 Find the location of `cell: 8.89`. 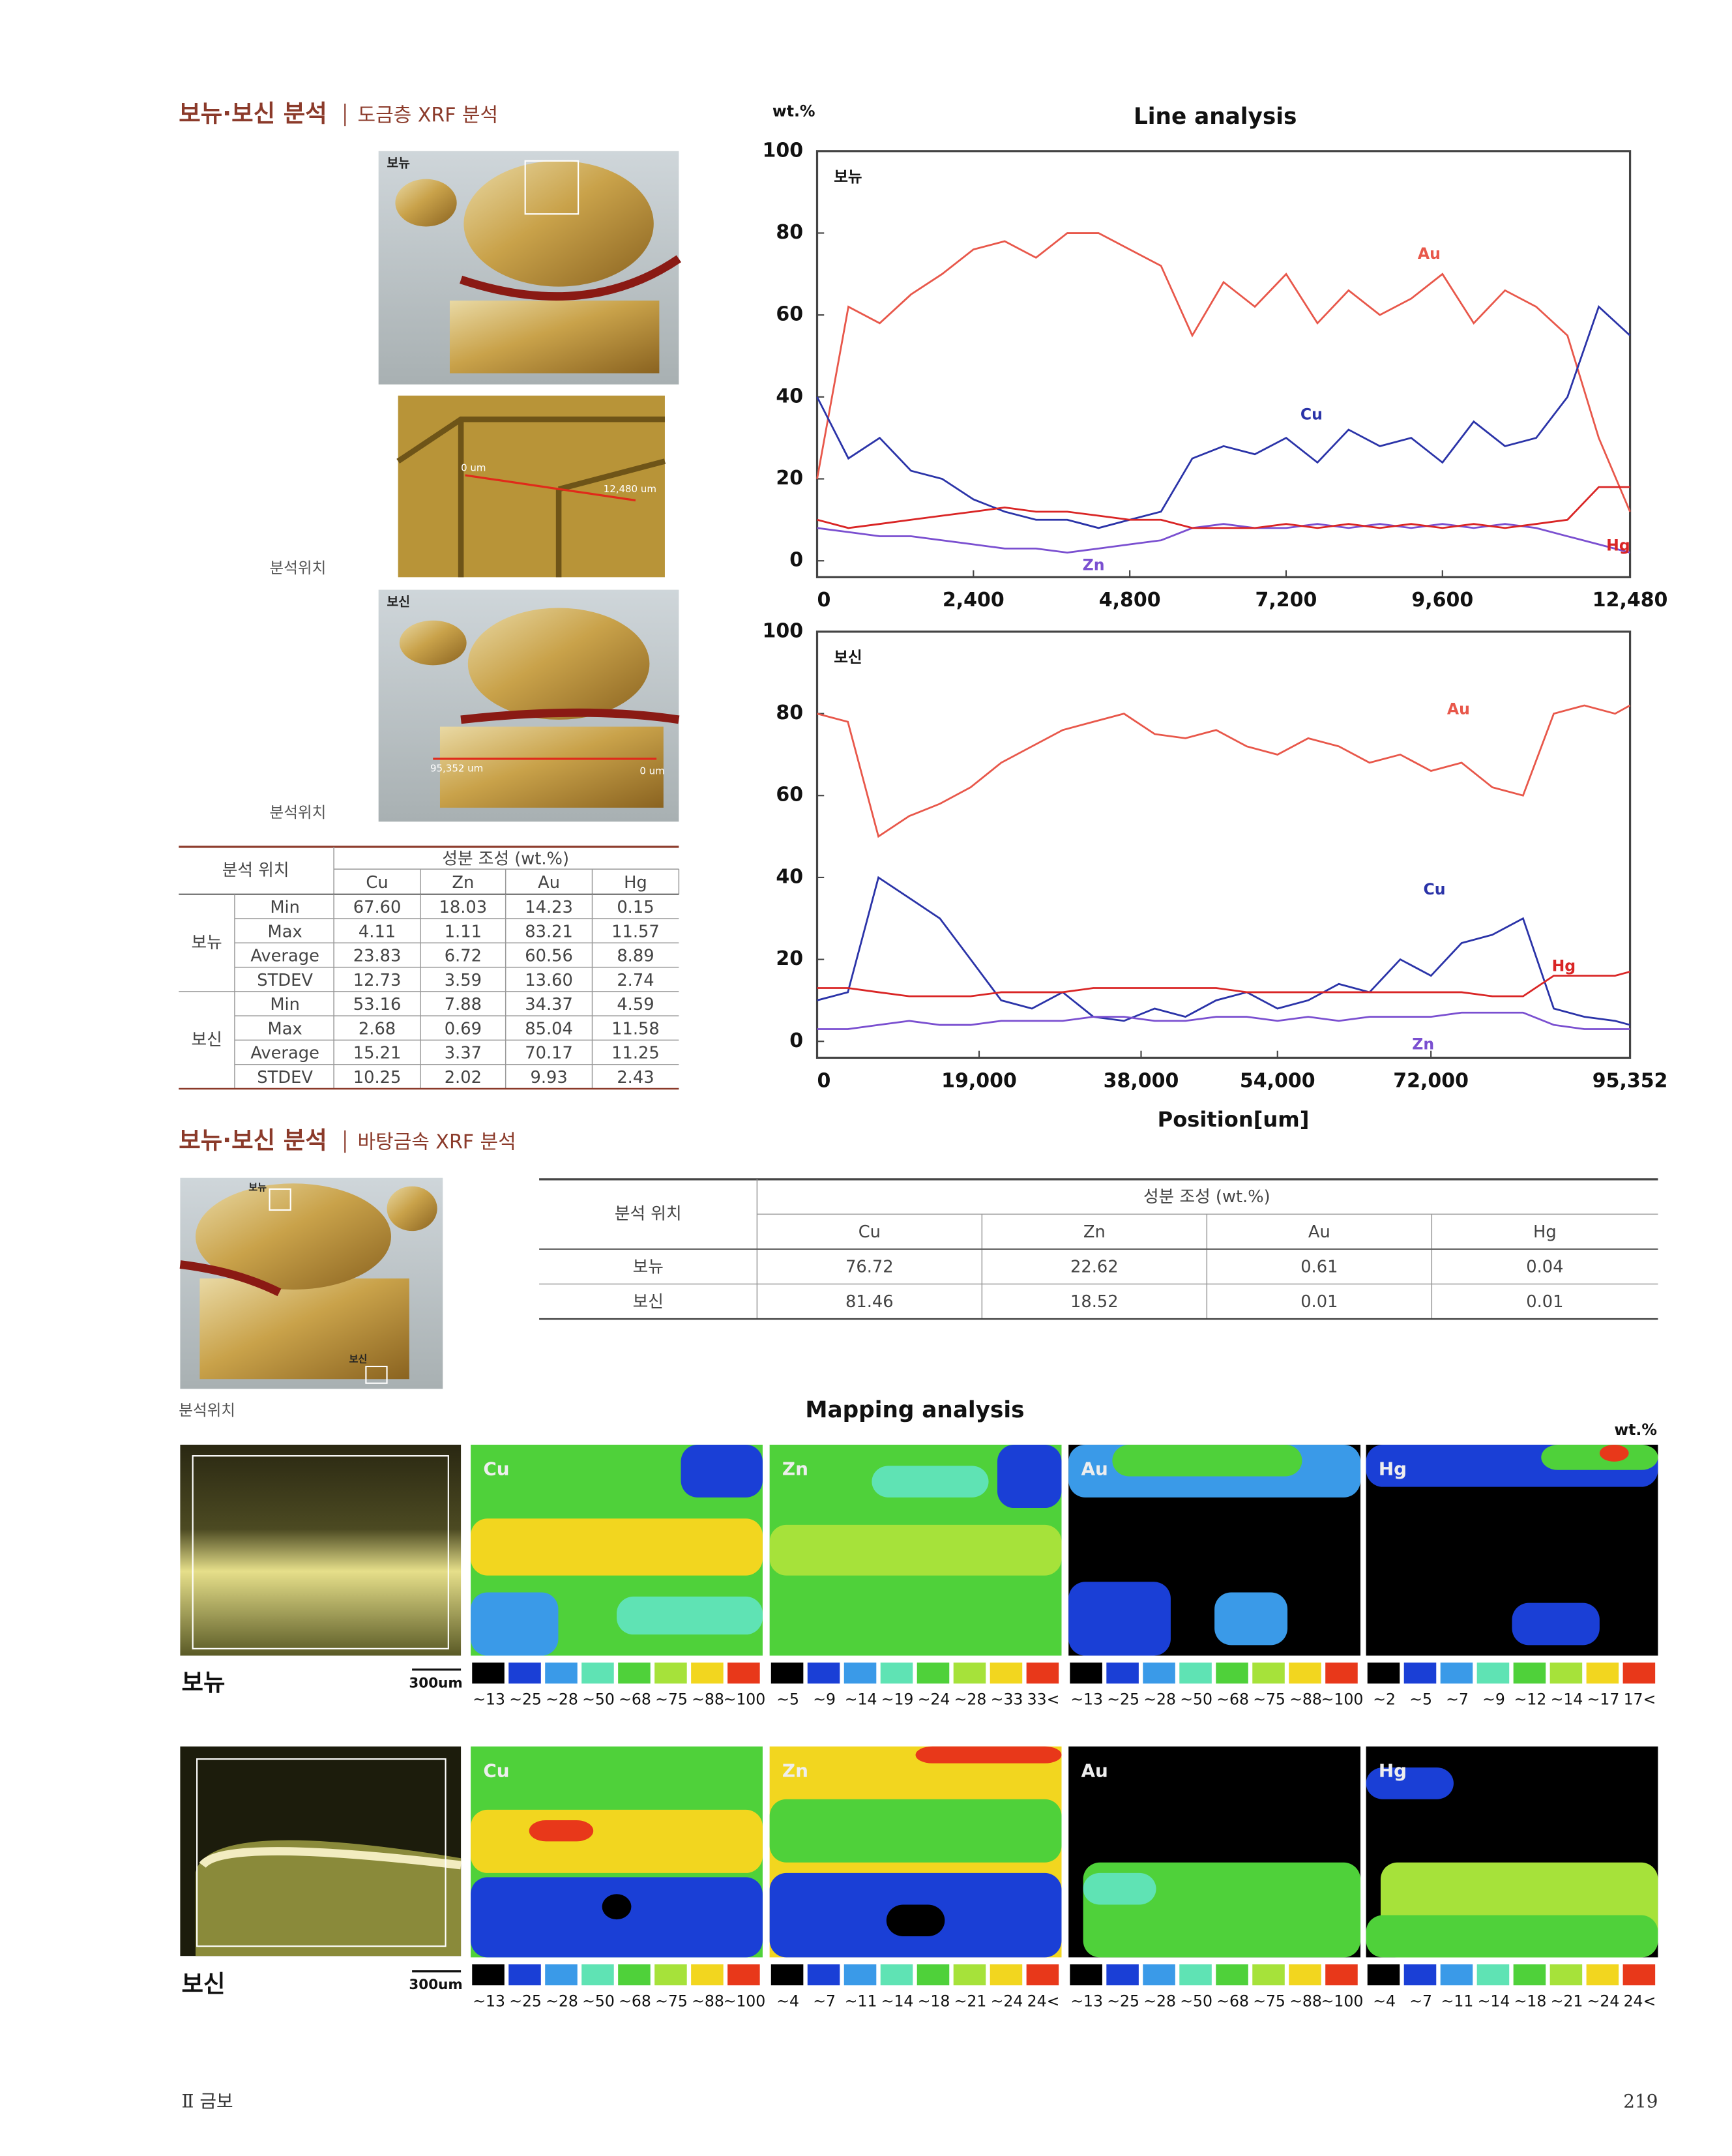

cell: 8.89 is located at coordinates (636, 956).